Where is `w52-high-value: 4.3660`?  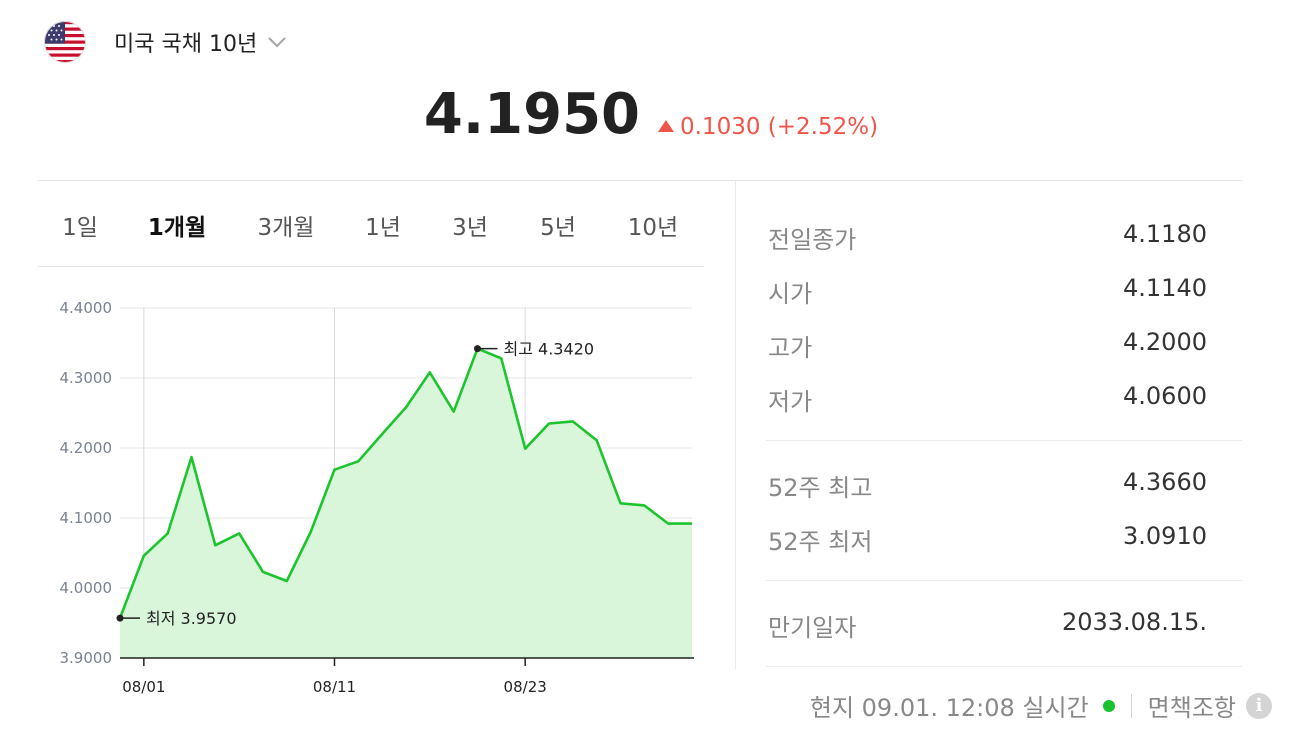 w52-high-value: 4.3660 is located at coordinates (1165, 482).